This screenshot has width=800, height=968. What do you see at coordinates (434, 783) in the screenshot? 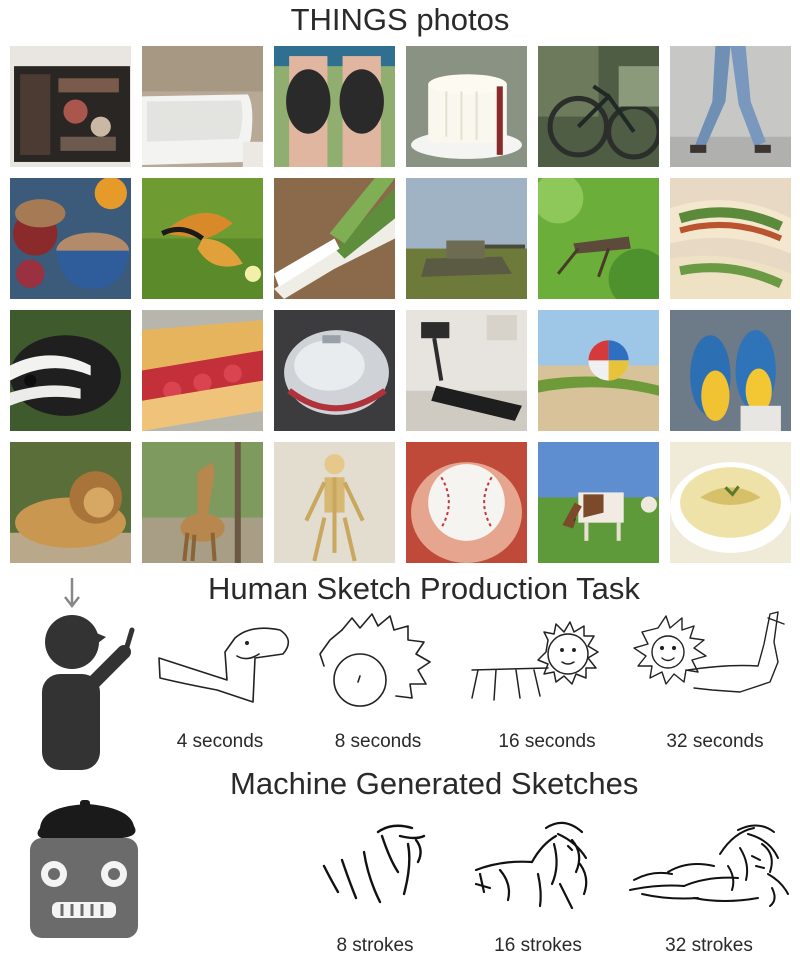
I see `machine-sketches-title: Machine Generated Sketches` at bounding box center [434, 783].